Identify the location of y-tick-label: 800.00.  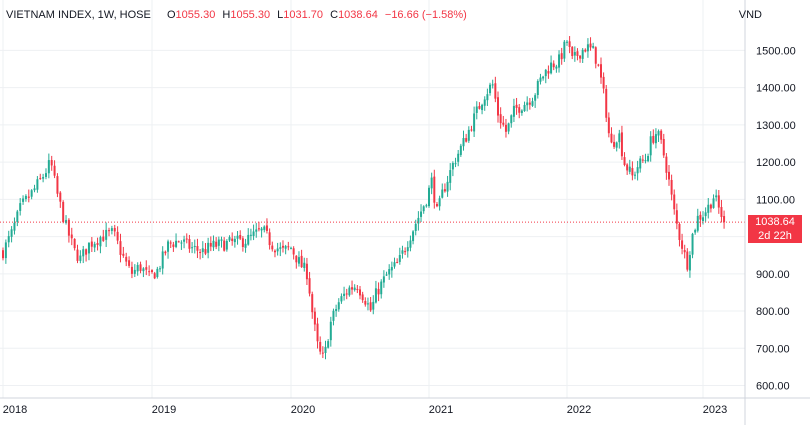
(773, 312).